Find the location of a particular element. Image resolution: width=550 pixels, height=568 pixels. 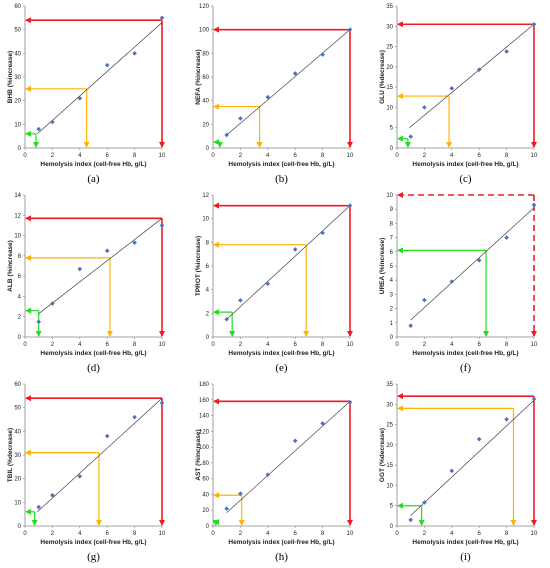

y-tick-label: 80 is located at coordinates (205, 464).